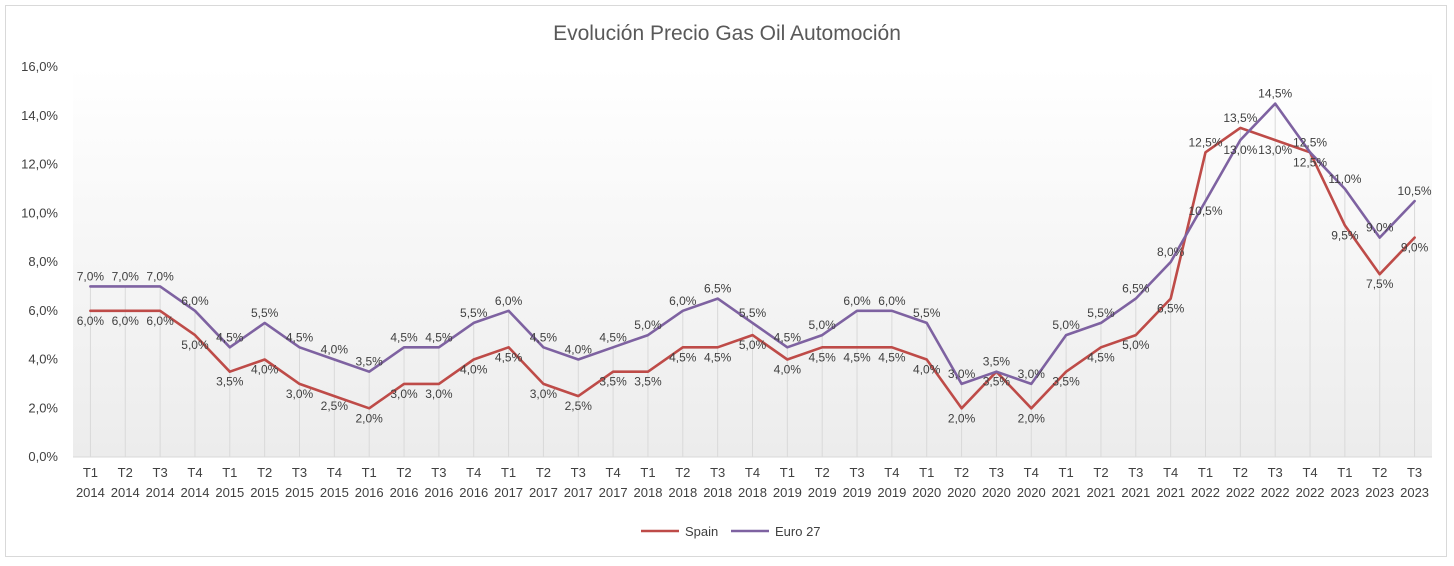 The image size is (1454, 566). What do you see at coordinates (39, 115) in the screenshot?
I see `y-tick-label: 14,0%` at bounding box center [39, 115].